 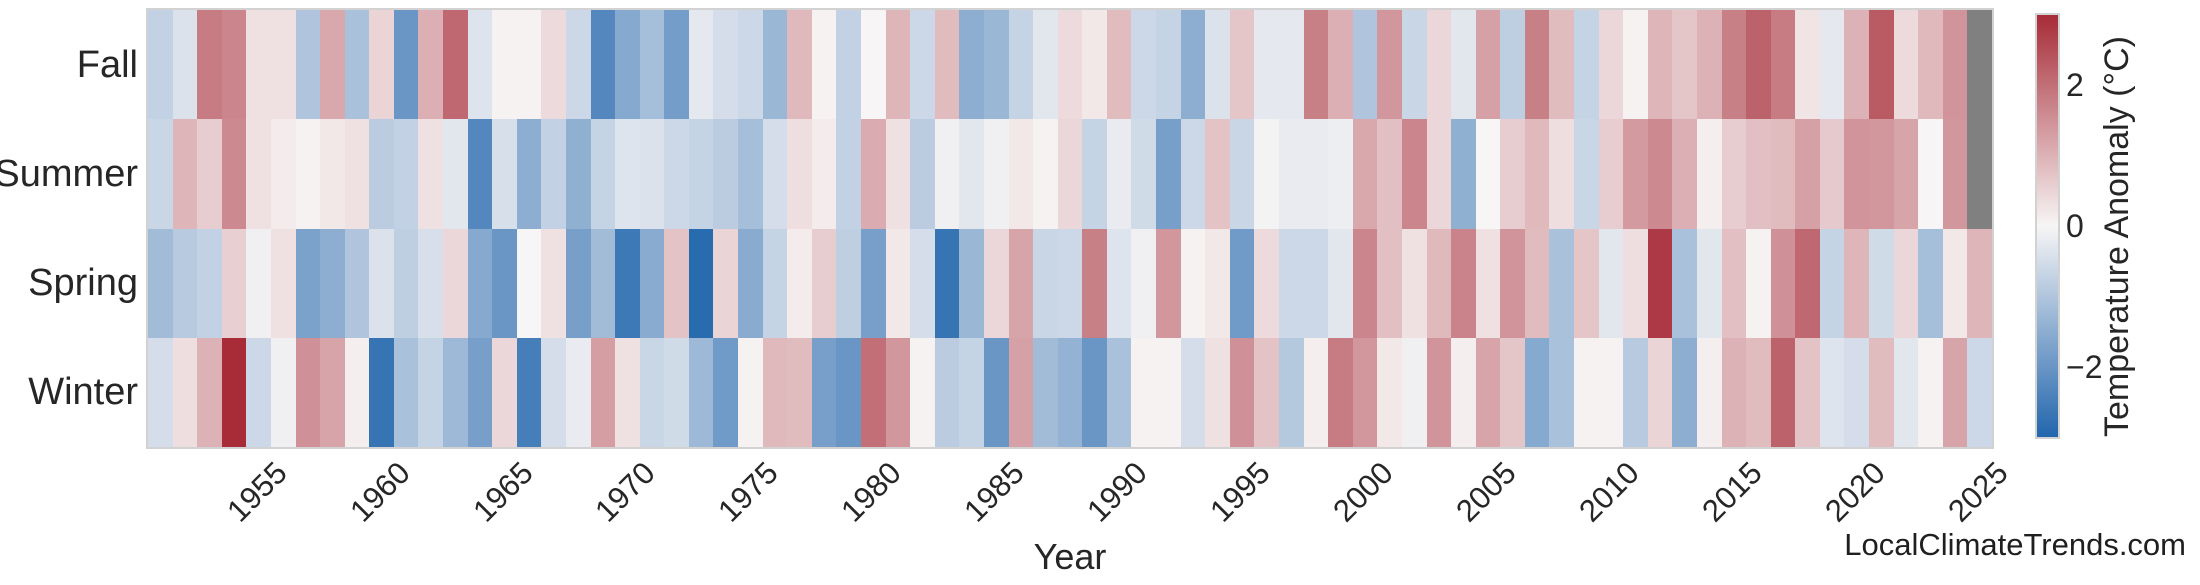 I want to click on x-axis-title: Year, so click(x=1070, y=556).